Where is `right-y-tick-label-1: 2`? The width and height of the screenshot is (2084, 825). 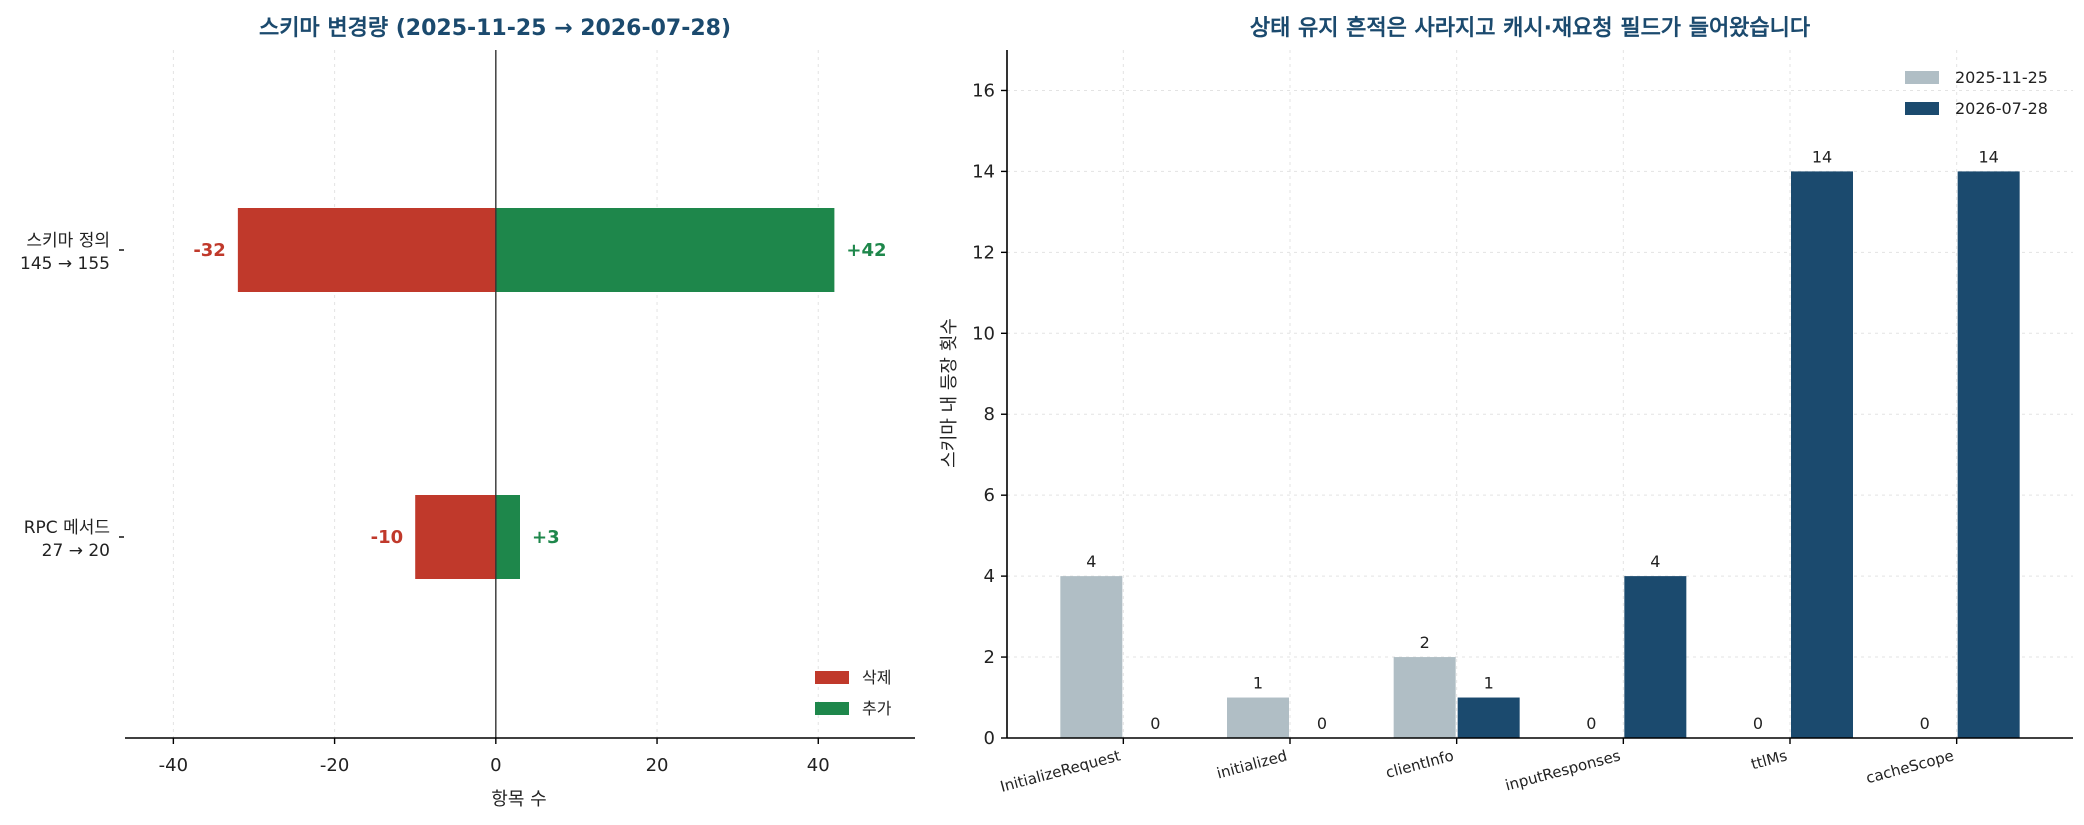
right-y-tick-label-1: 2 is located at coordinates (989, 657).